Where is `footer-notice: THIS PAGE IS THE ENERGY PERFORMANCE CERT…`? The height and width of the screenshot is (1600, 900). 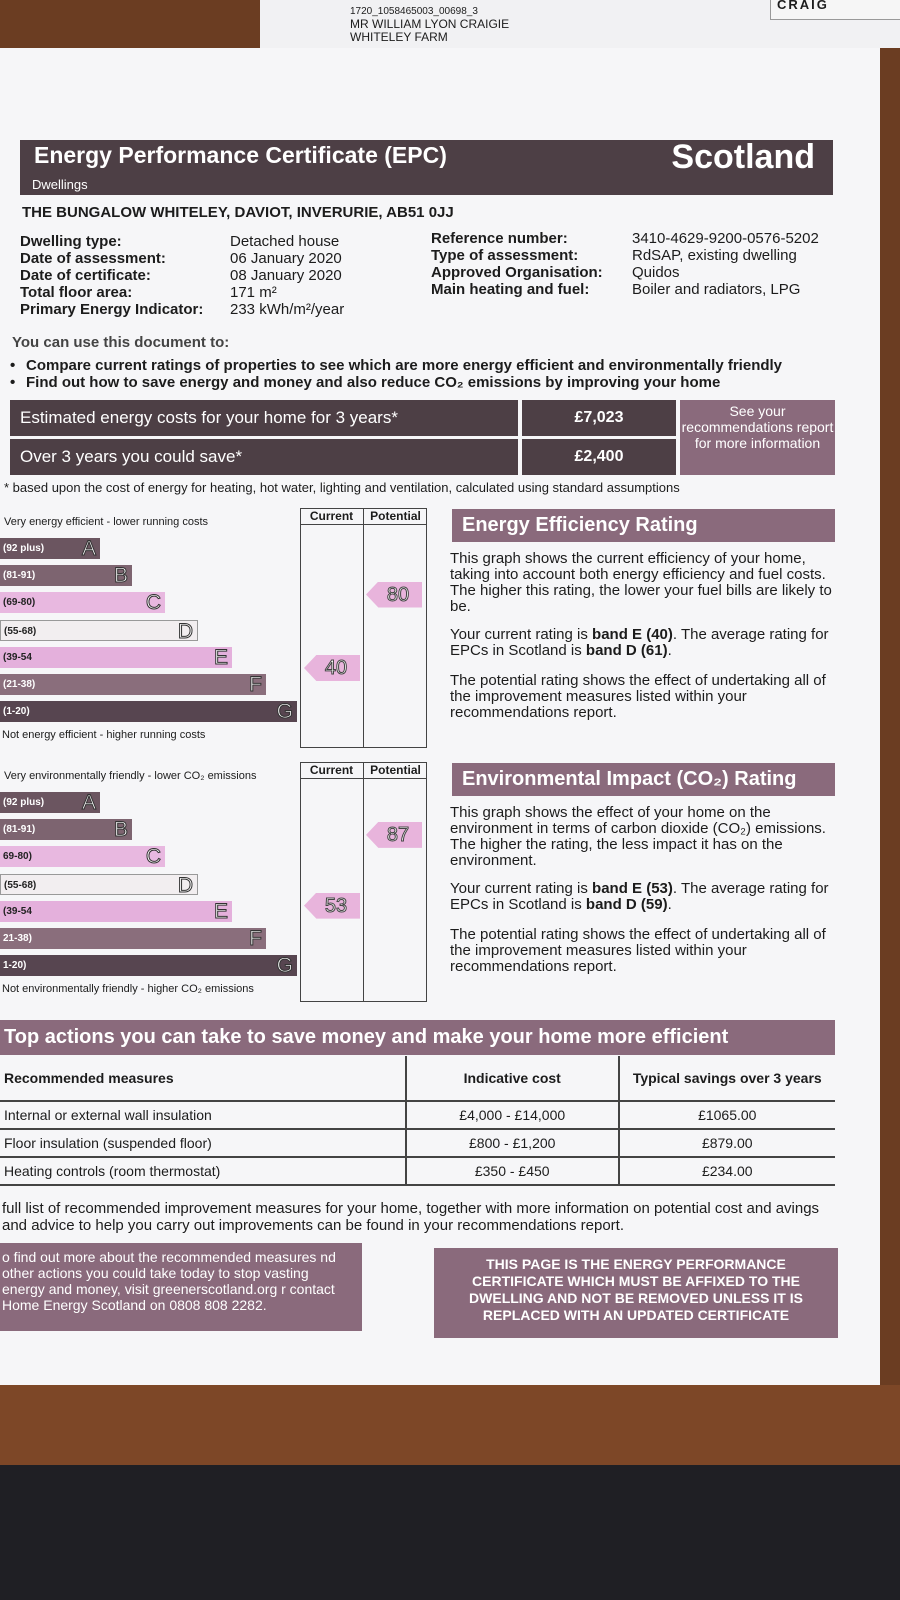 footer-notice: THIS PAGE IS THE ENERGY PERFORMANCE CERT… is located at coordinates (636, 1293).